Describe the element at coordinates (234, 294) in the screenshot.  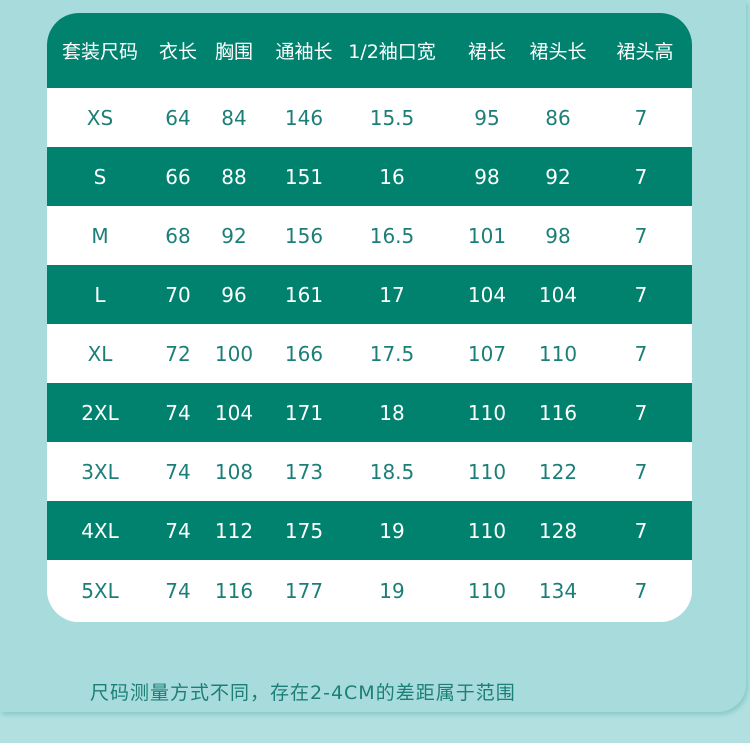
I see `table-cell: 96` at that location.